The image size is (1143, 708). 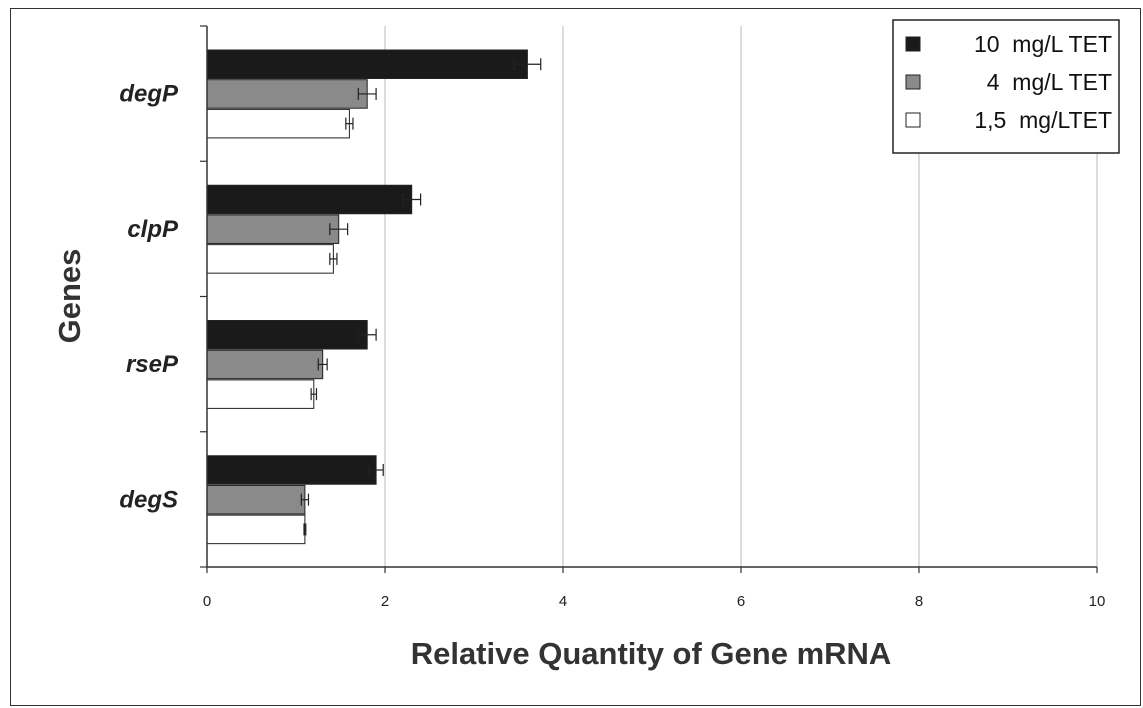 What do you see at coordinates (153, 229) in the screenshot?
I see `category-label-clpP: clpP` at bounding box center [153, 229].